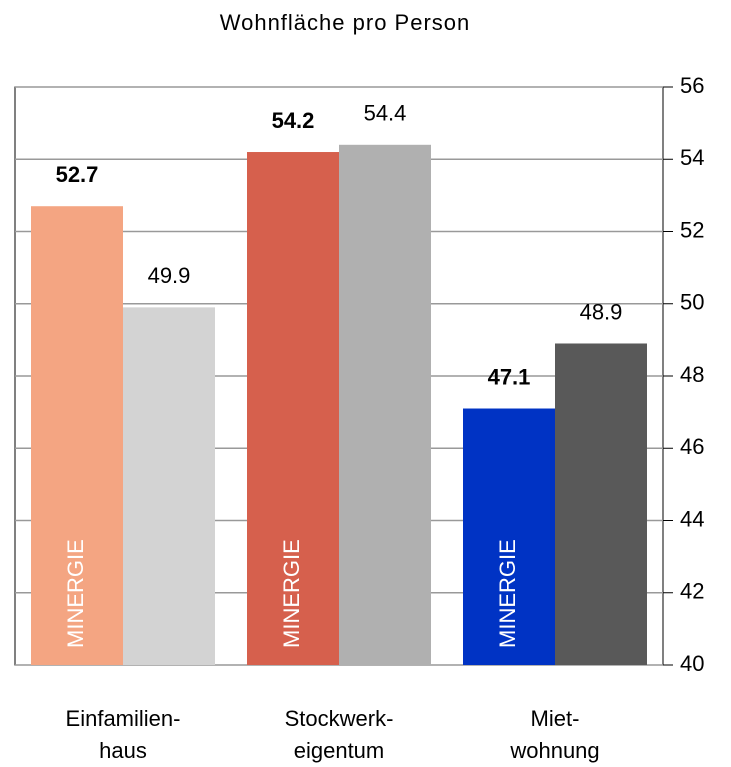  What do you see at coordinates (123, 718) in the screenshot?
I see `x-tick-label: Einfamilien-` at bounding box center [123, 718].